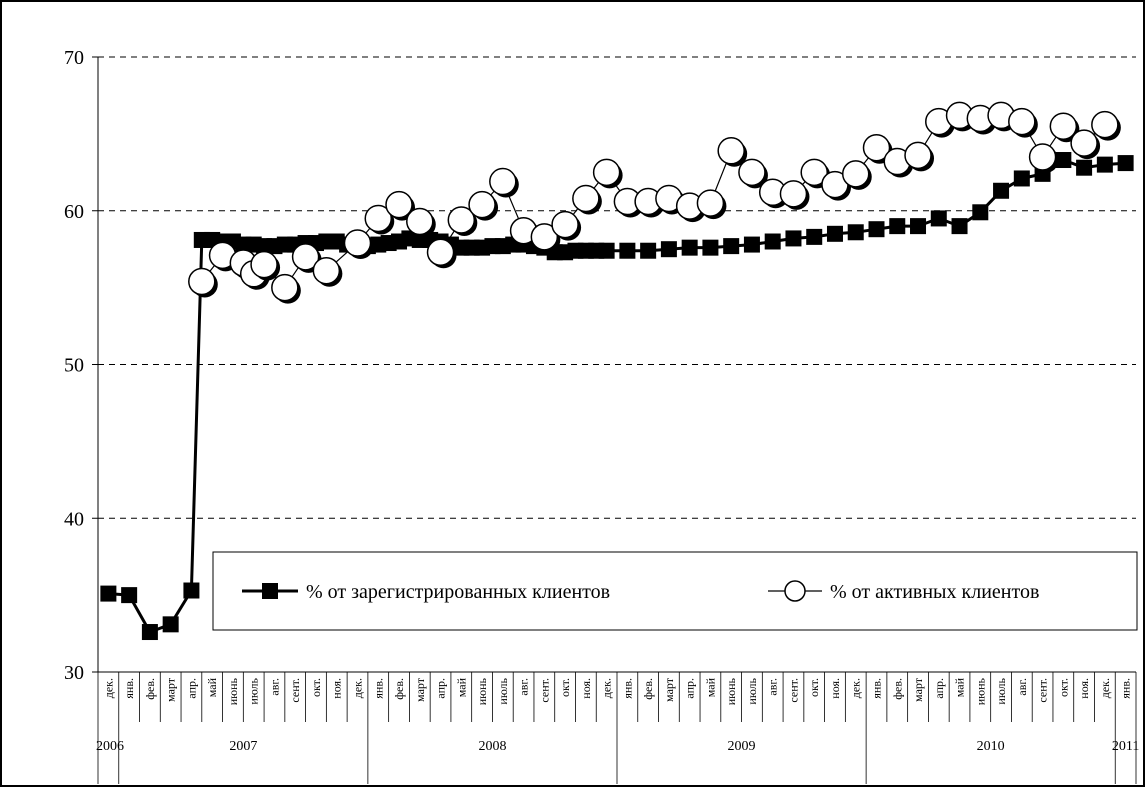 Image resolution: width=1145 pixels, height=787 pixels. What do you see at coordinates (74, 58) in the screenshot?
I see `y-tick-label: 70` at bounding box center [74, 58].